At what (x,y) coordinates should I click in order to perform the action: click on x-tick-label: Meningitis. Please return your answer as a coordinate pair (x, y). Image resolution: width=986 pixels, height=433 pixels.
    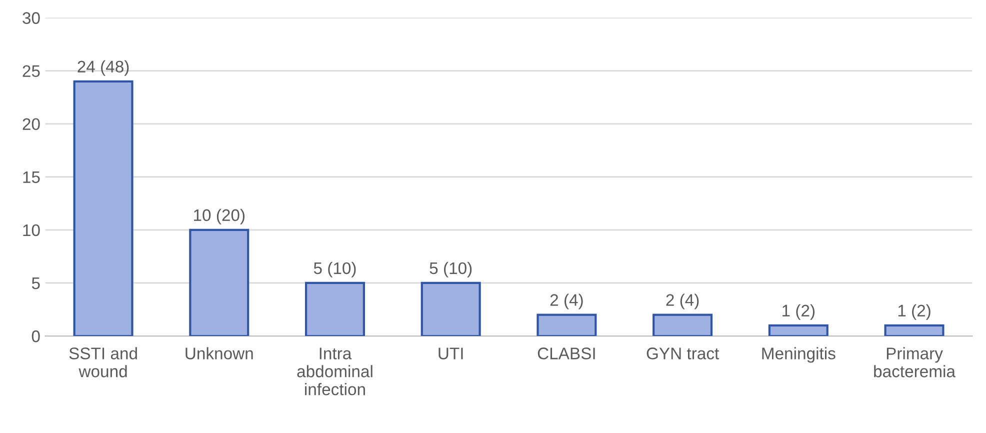
    Looking at the image, I should click on (799, 355).